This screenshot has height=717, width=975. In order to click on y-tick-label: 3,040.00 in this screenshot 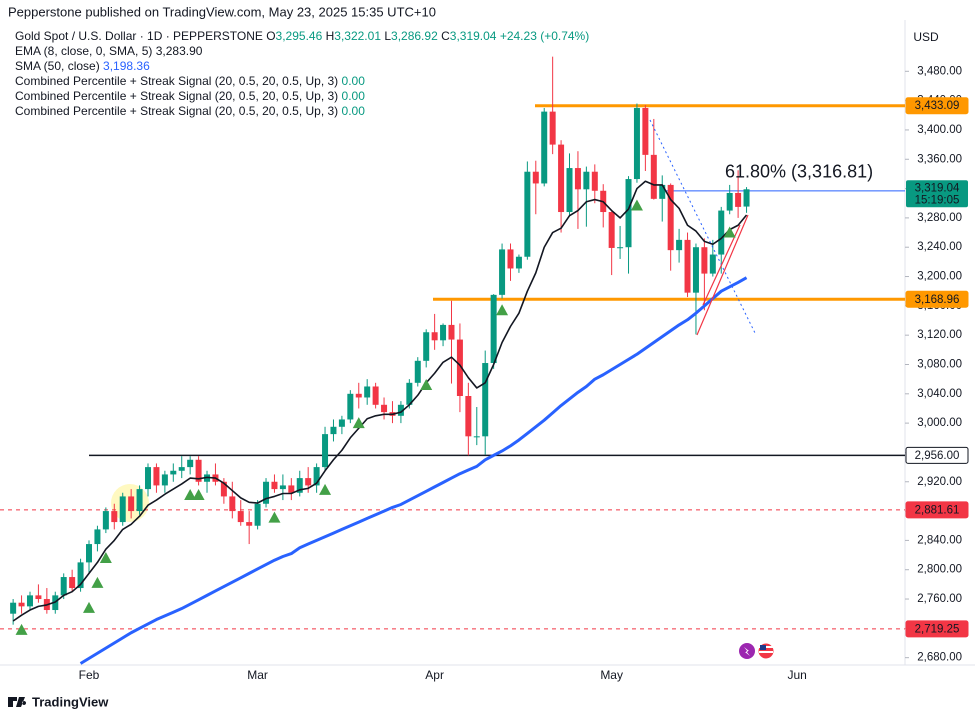, I will do `click(939, 394)`.